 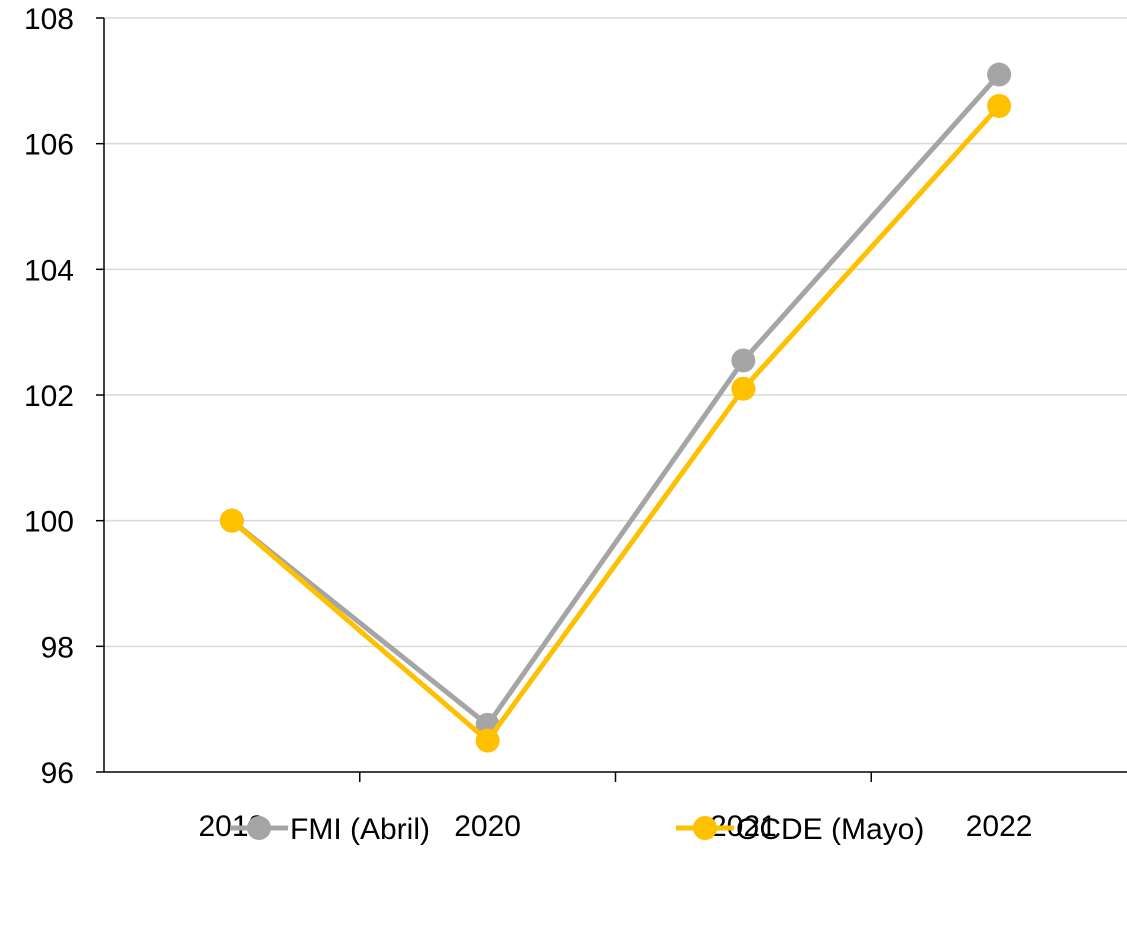 What do you see at coordinates (49, 19) in the screenshot?
I see `y-tick-label: 108` at bounding box center [49, 19].